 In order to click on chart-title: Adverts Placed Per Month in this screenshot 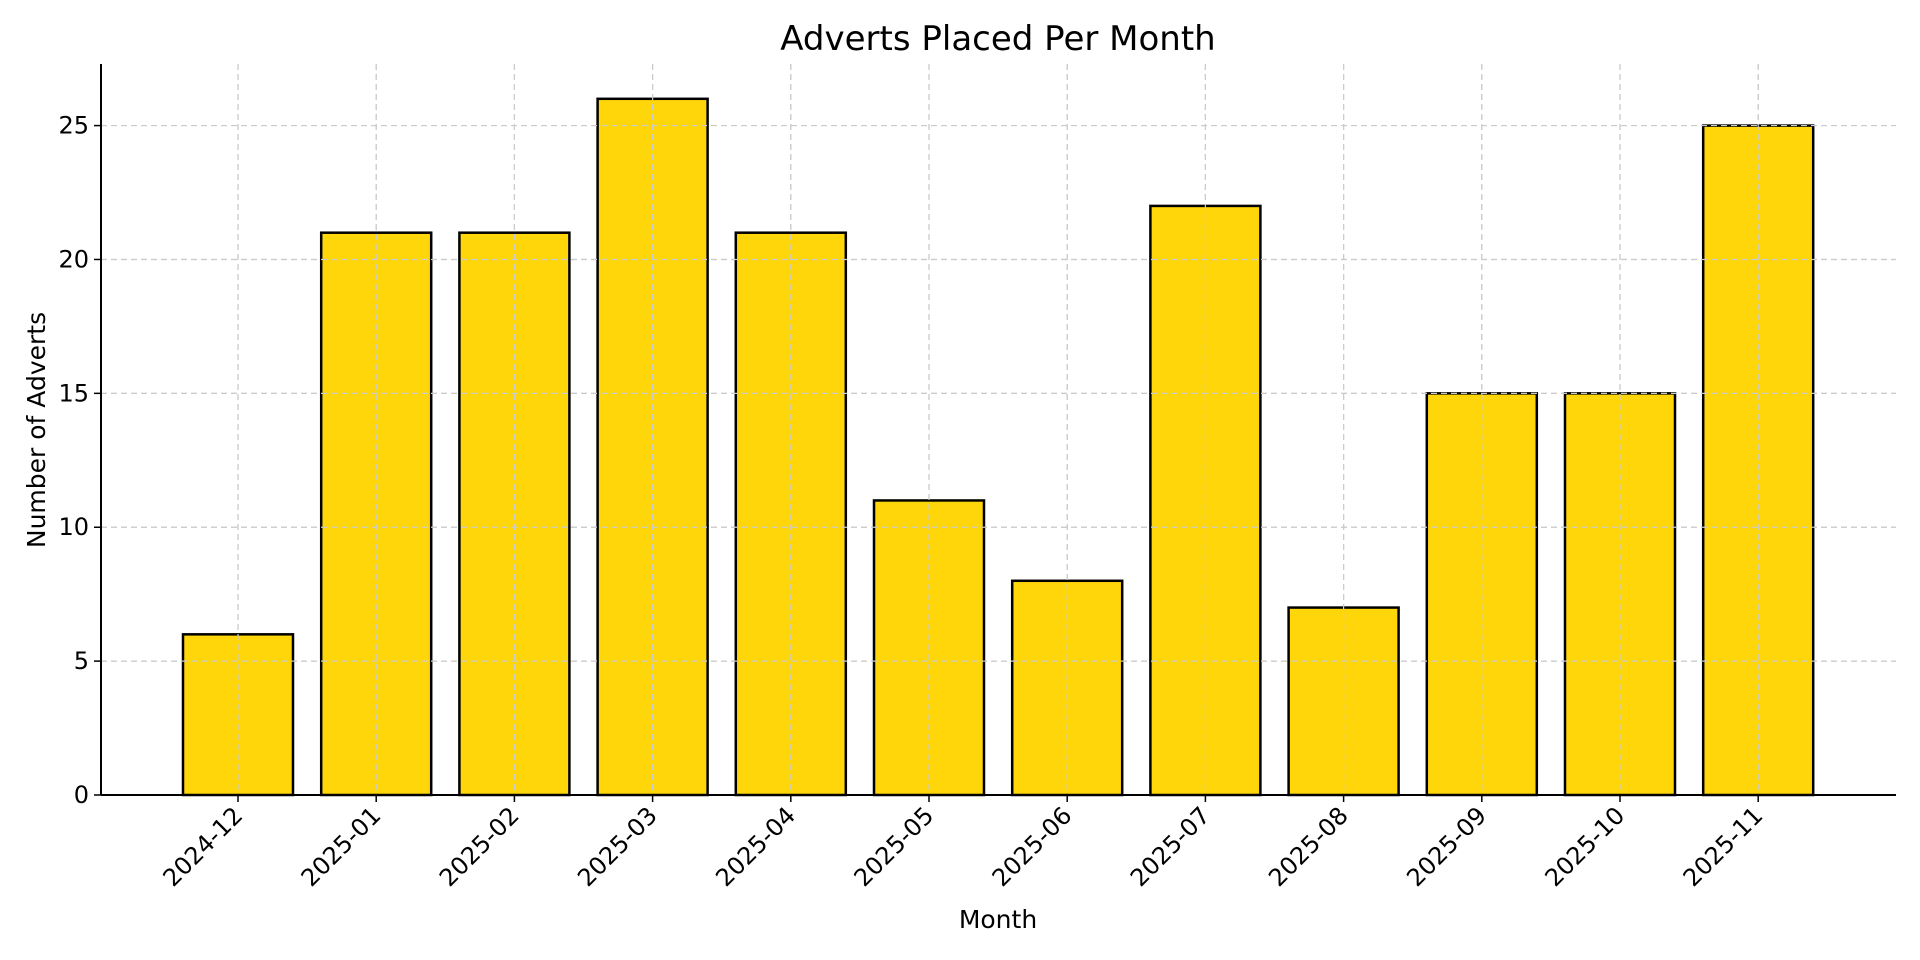, I will do `click(997, 39)`.